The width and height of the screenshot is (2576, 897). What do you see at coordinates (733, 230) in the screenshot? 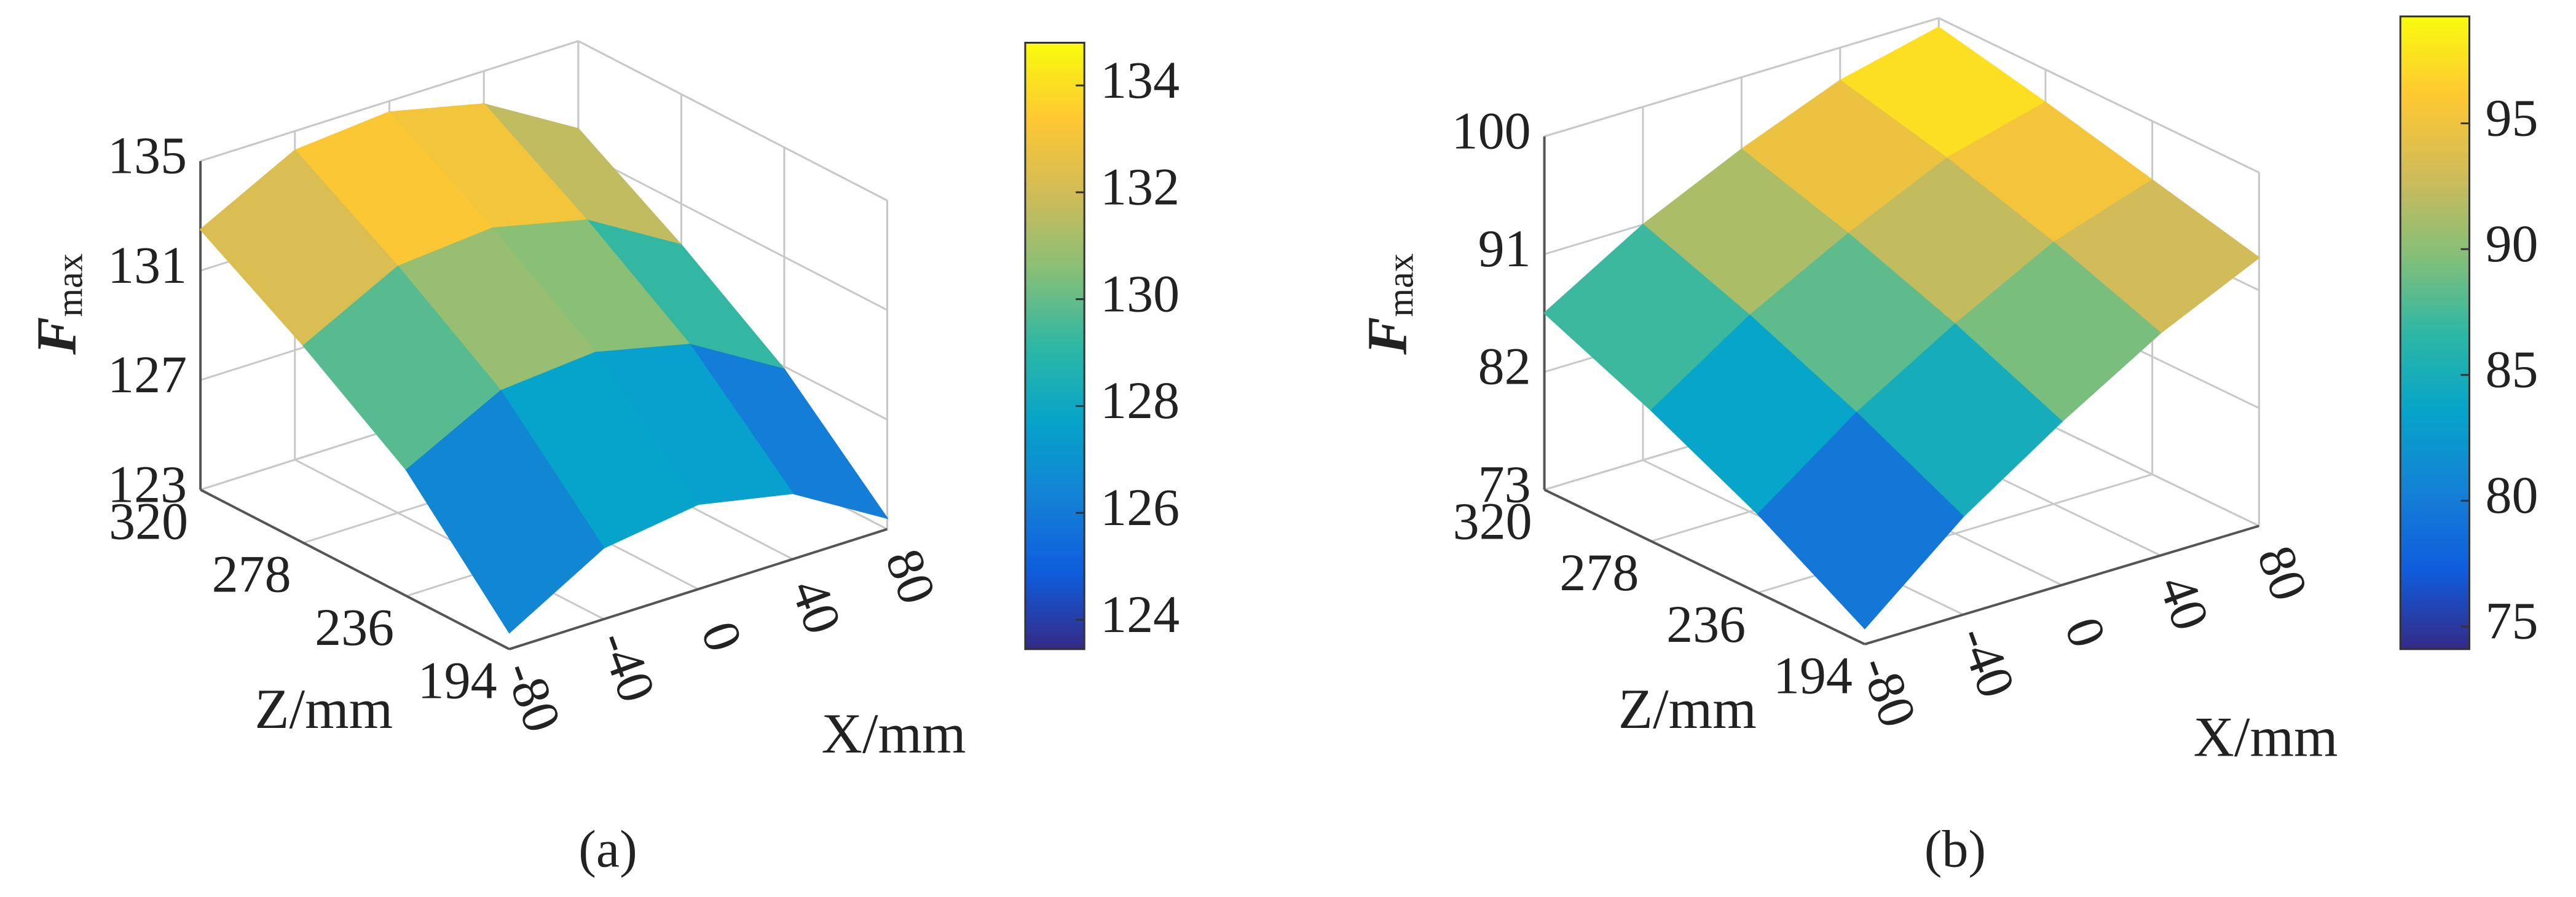
I see `grid-line` at bounding box center [733, 230].